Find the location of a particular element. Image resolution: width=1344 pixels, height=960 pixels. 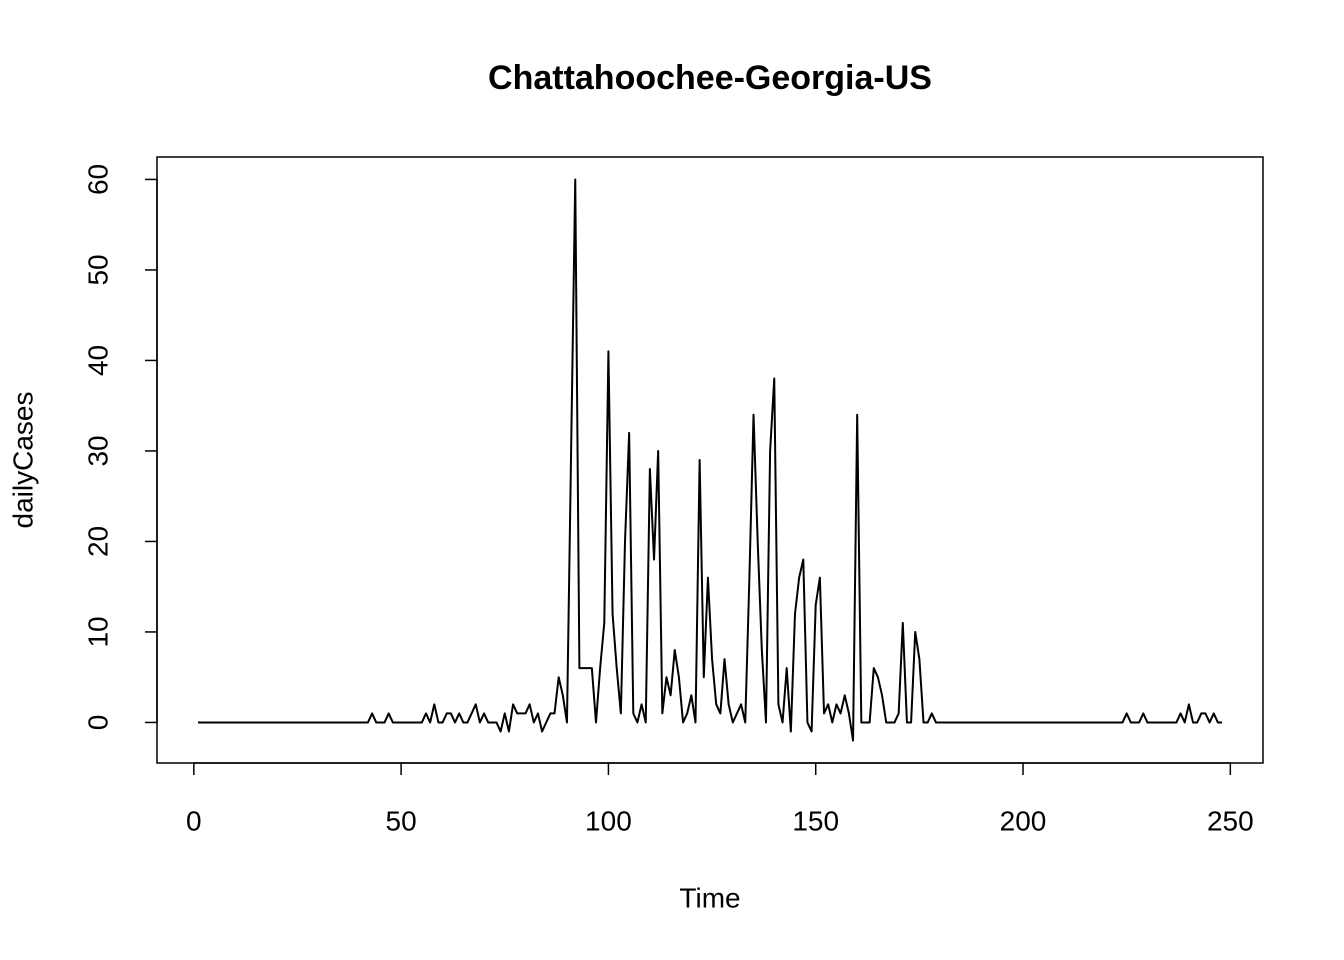

y-tick-label: 60 is located at coordinates (97, 179).